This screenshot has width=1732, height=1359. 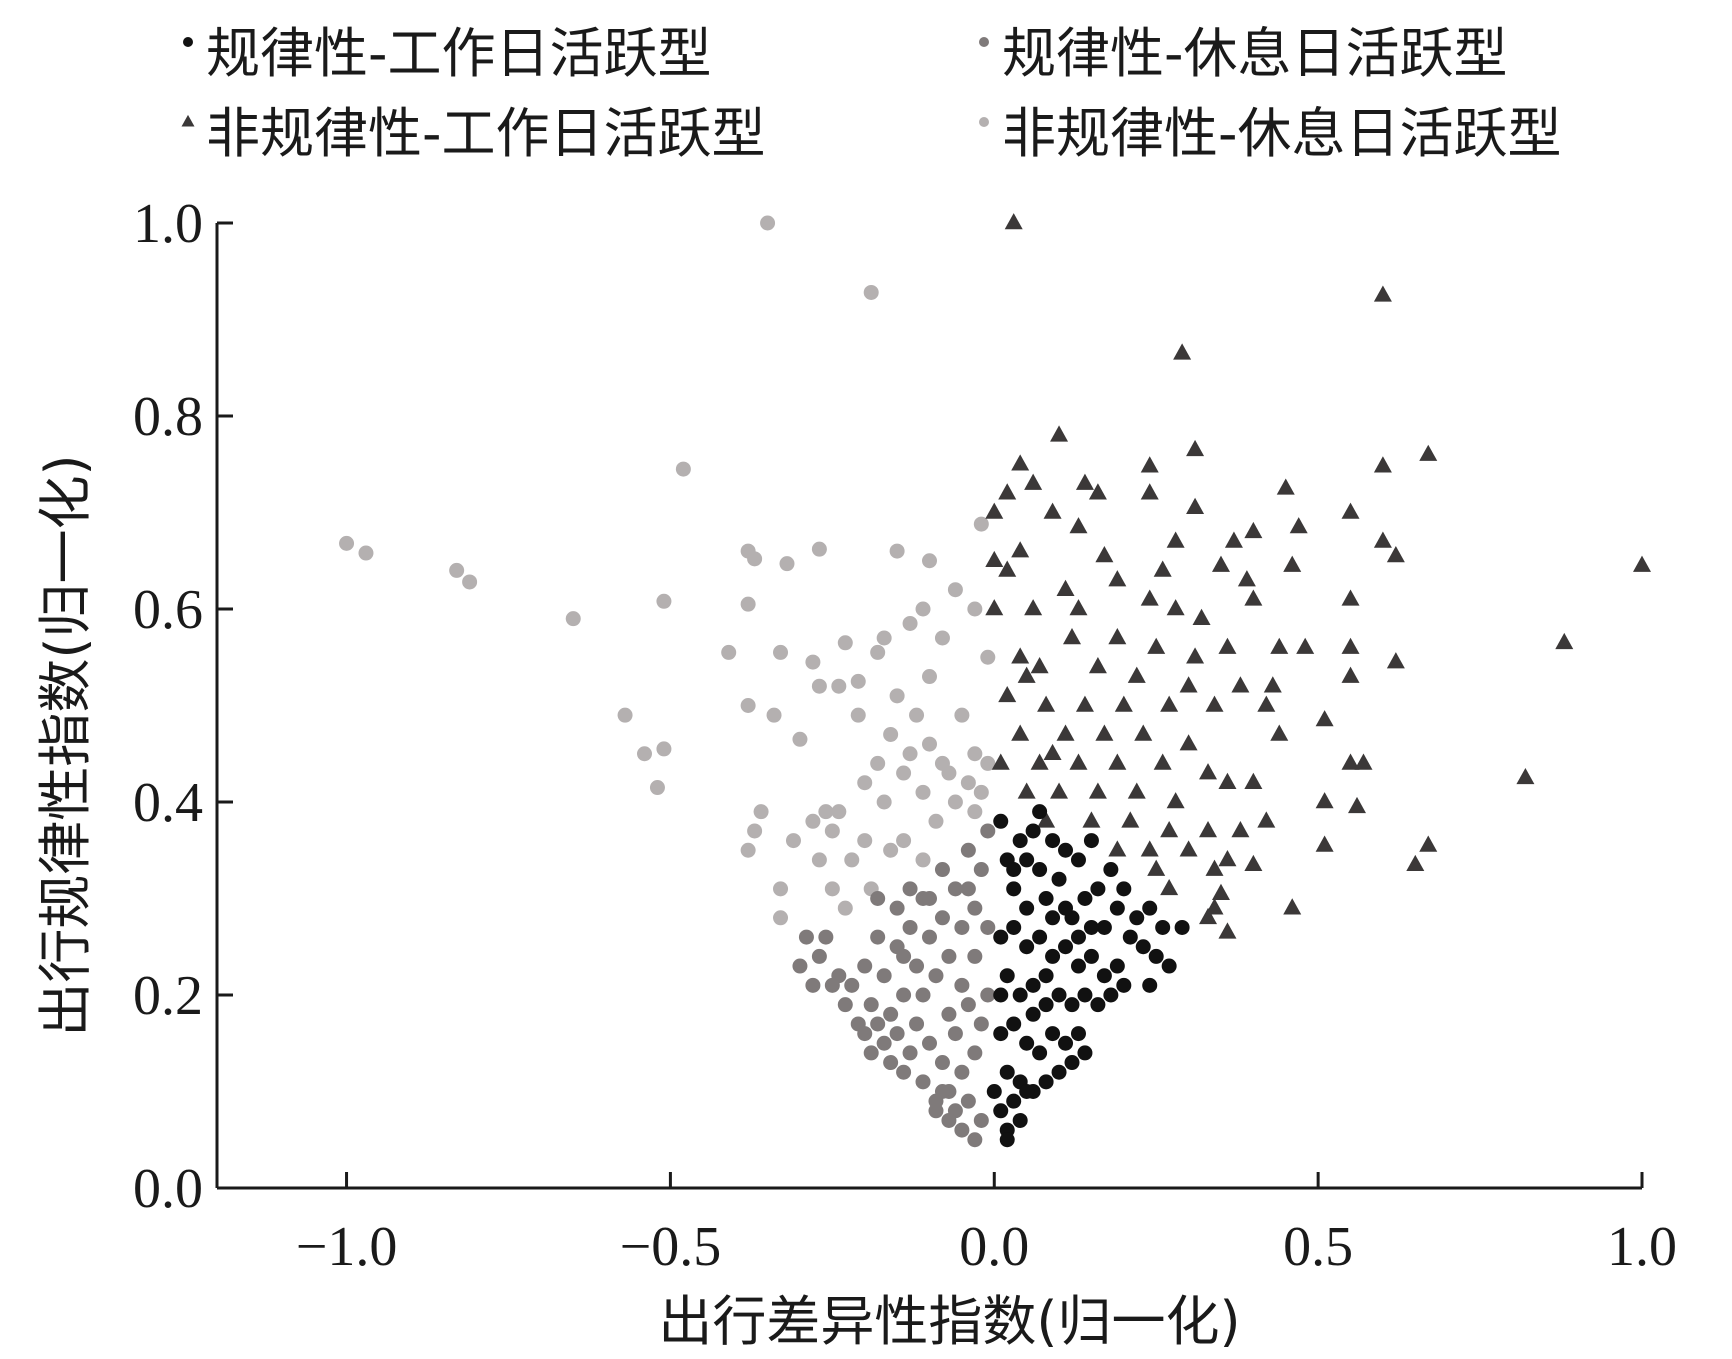 What do you see at coordinates (486, 133) in the screenshot?
I see `legend-label: 非规律性-工作日活跃型` at bounding box center [486, 133].